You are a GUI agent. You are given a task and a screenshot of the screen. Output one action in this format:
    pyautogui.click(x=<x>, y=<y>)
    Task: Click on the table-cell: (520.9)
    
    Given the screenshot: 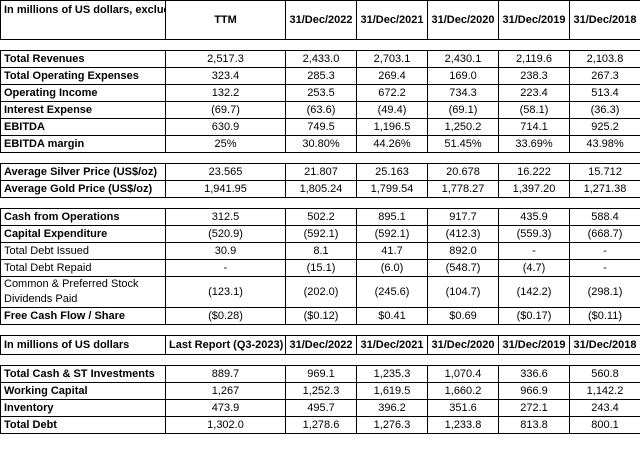 What is the action you would take?
    pyautogui.click(x=225, y=234)
    